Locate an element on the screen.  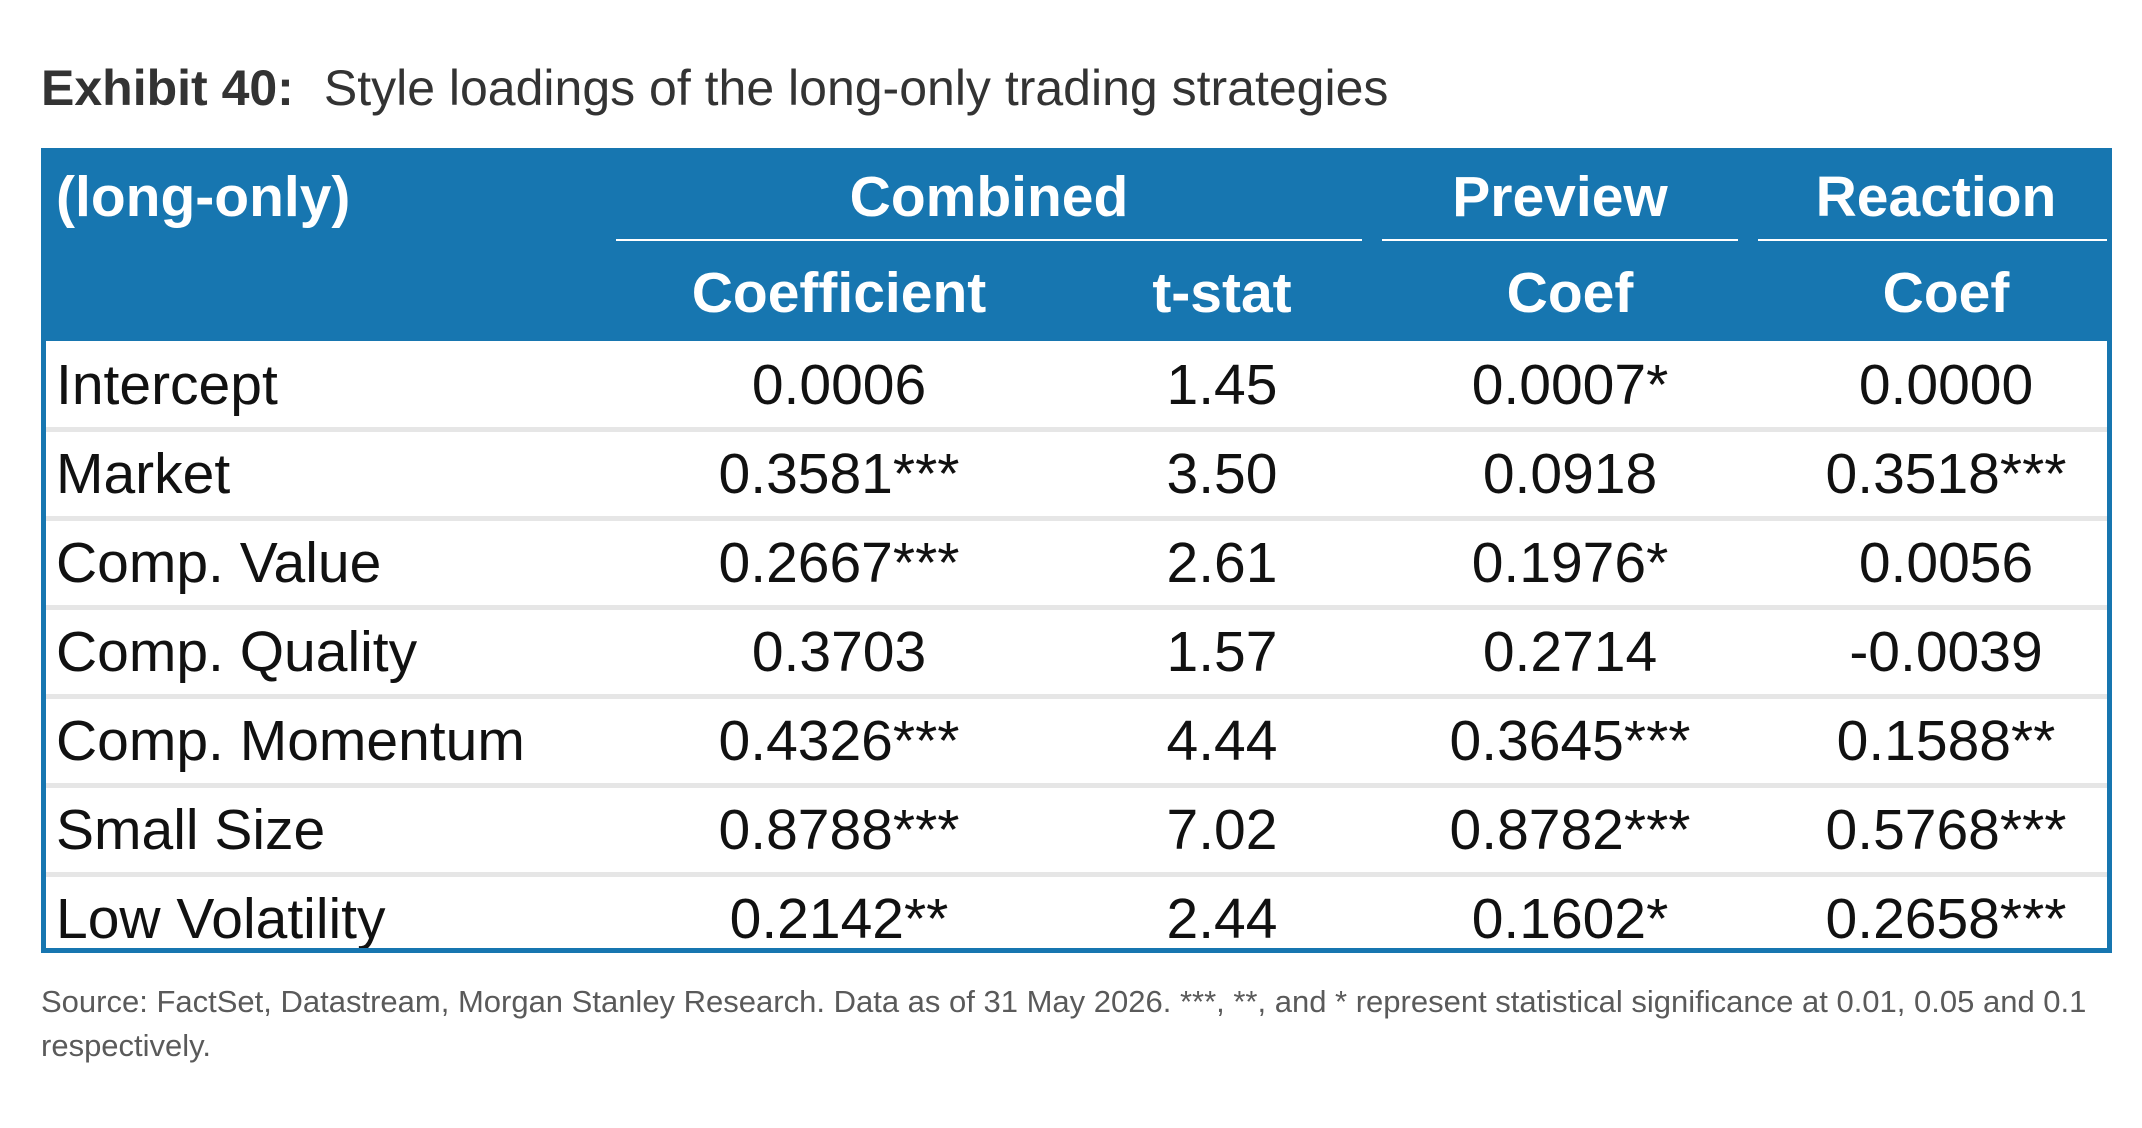
combined-coefficient-cell: 0.0006 is located at coordinates (839, 385).